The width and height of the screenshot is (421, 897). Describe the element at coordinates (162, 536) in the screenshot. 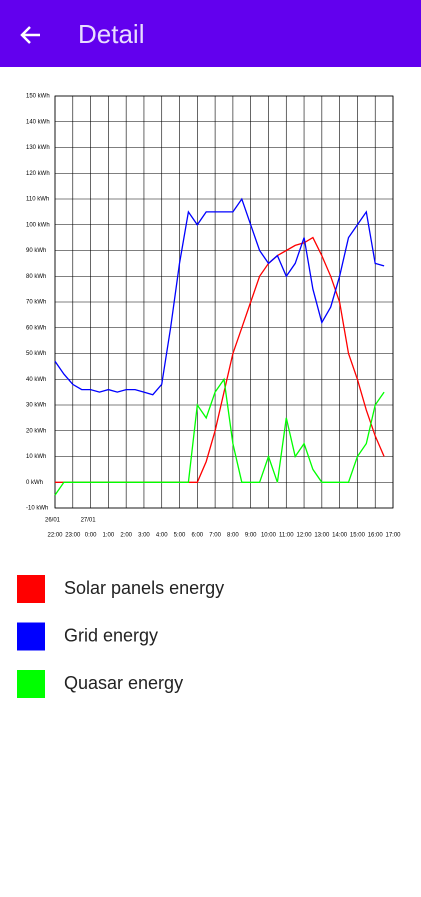

I see `x-tick-label: 4:00` at that location.